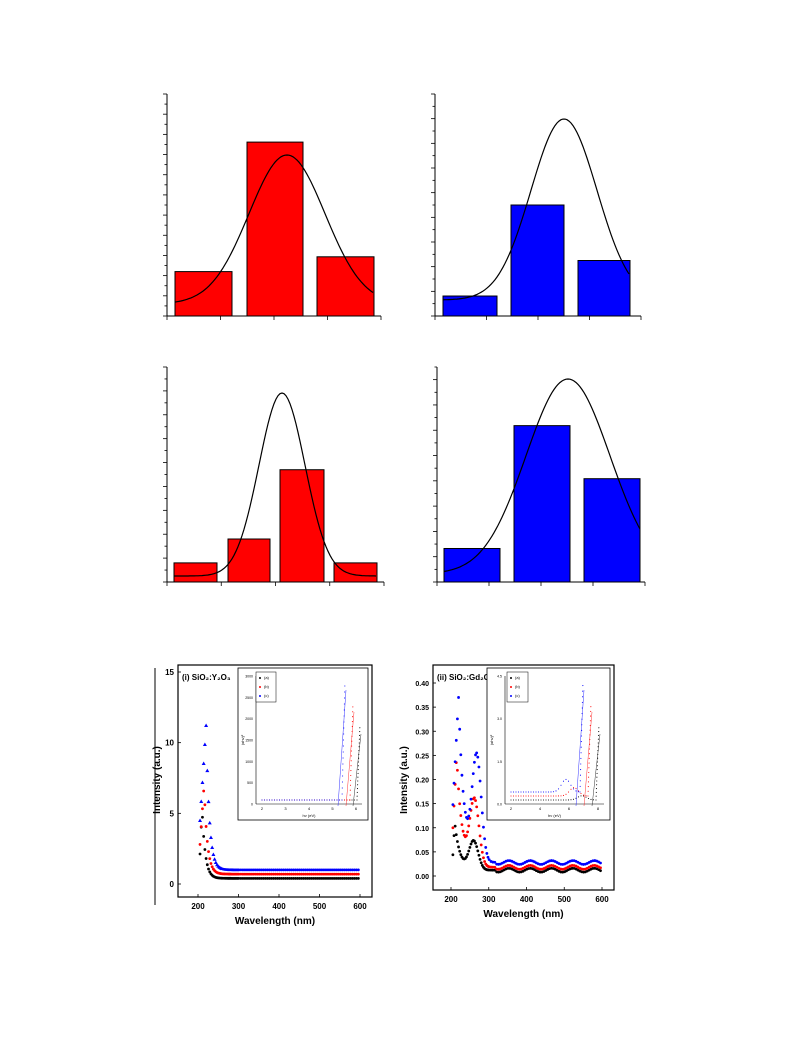  What do you see at coordinates (422, 829) in the screenshot?
I see `y-tick-label: 0.10` at bounding box center [422, 829].